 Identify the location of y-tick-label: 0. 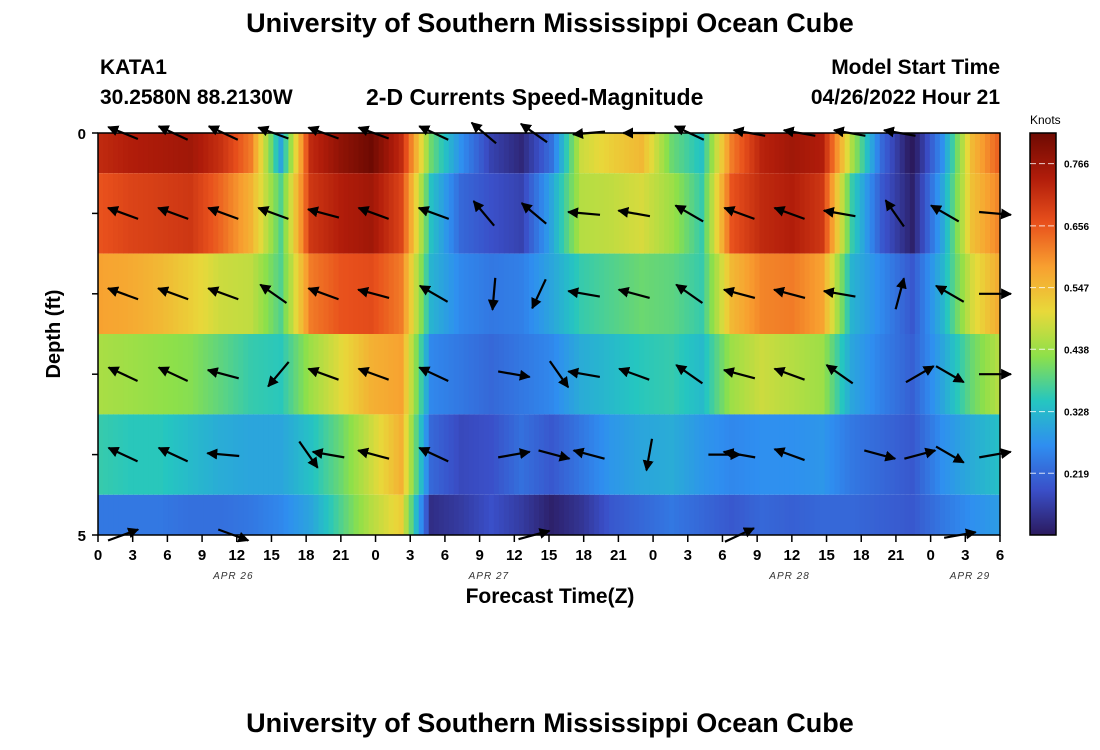
(82, 134).